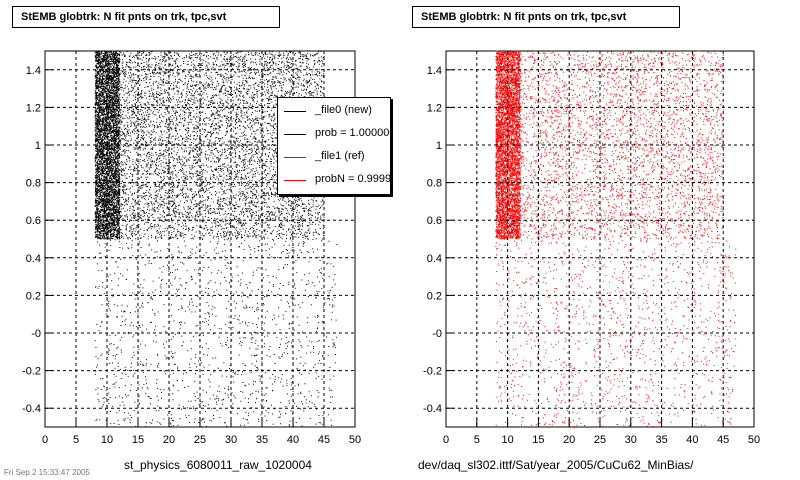 This screenshot has width=800, height=480. Describe the element at coordinates (343, 110) in the screenshot. I see `legend-label: _file0 (new)` at that location.